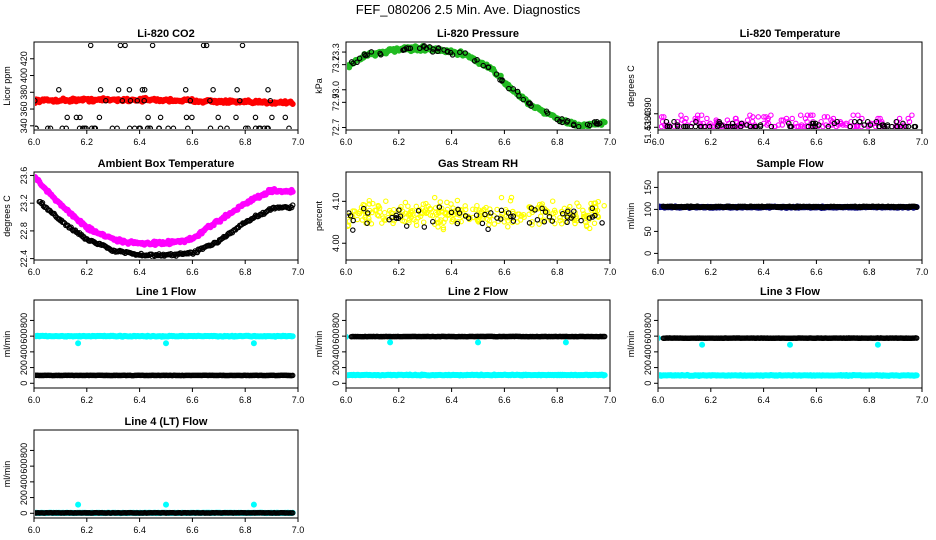 The width and height of the screenshot is (936, 540). Describe the element at coordinates (24, 367) in the screenshot. I see `y-tick-label: 200` at that location.